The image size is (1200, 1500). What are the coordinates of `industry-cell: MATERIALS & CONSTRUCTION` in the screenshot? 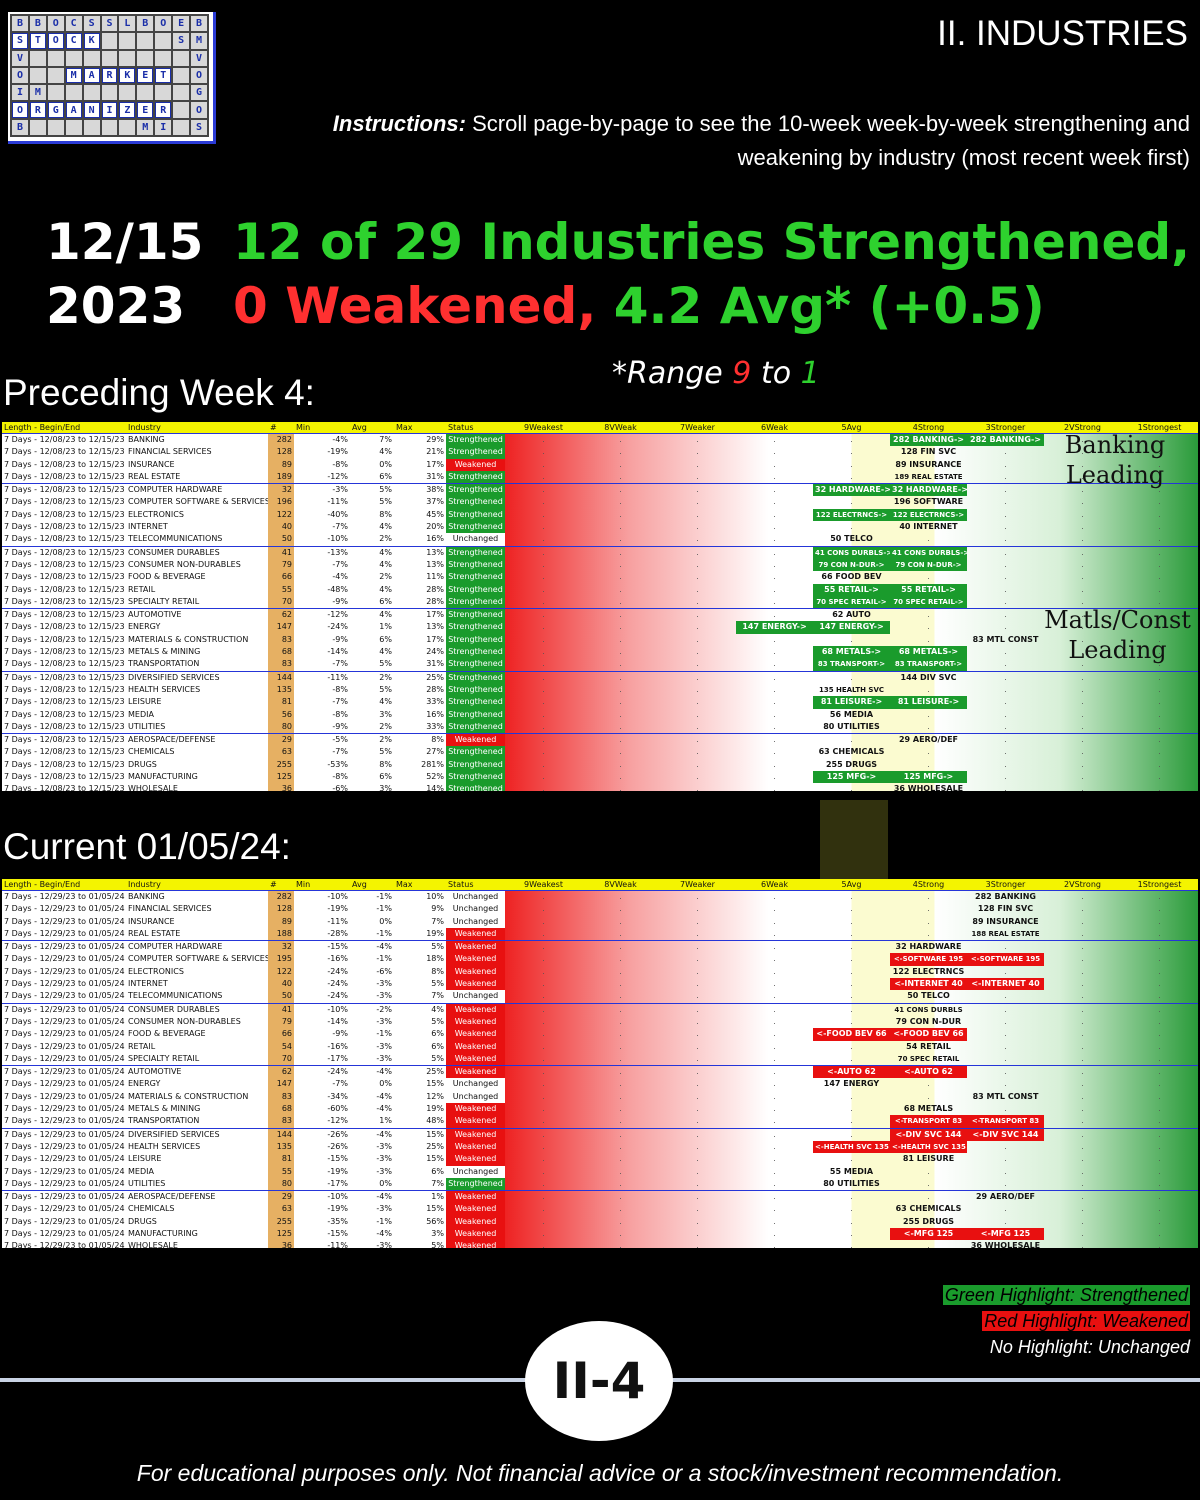 It's located at (188, 1096).